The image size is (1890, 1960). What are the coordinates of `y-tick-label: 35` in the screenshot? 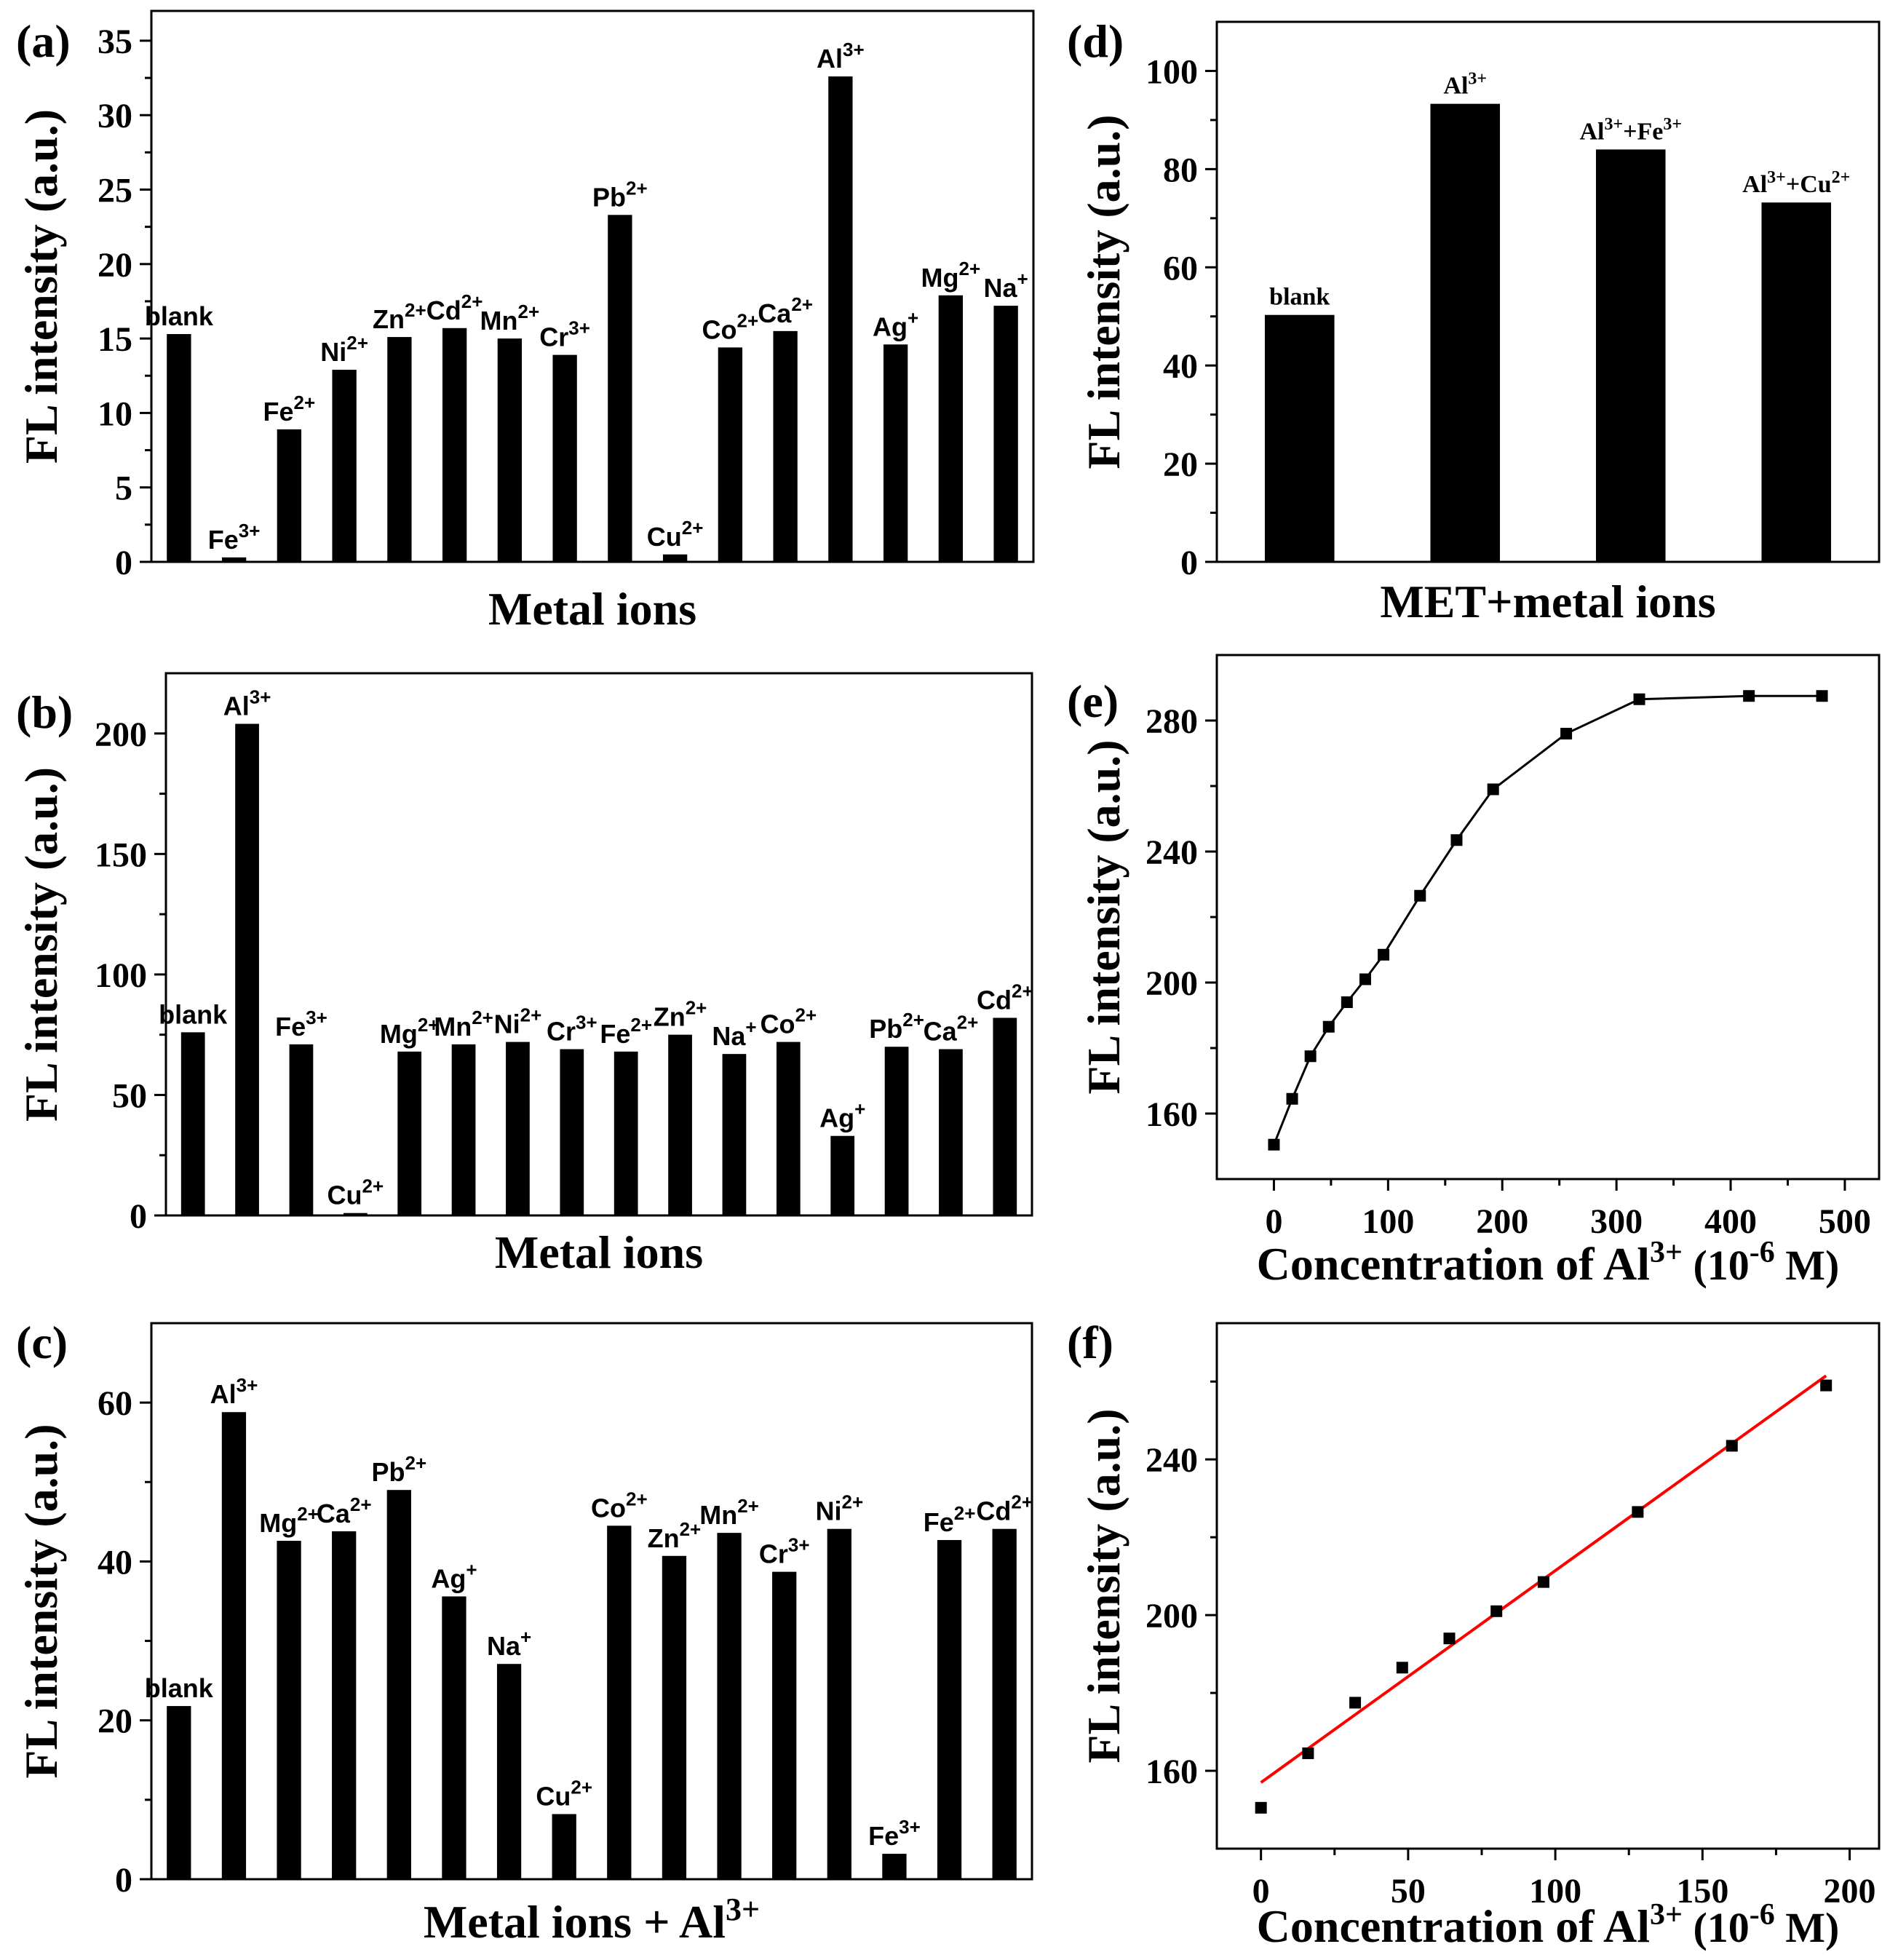 It's located at (115, 42).